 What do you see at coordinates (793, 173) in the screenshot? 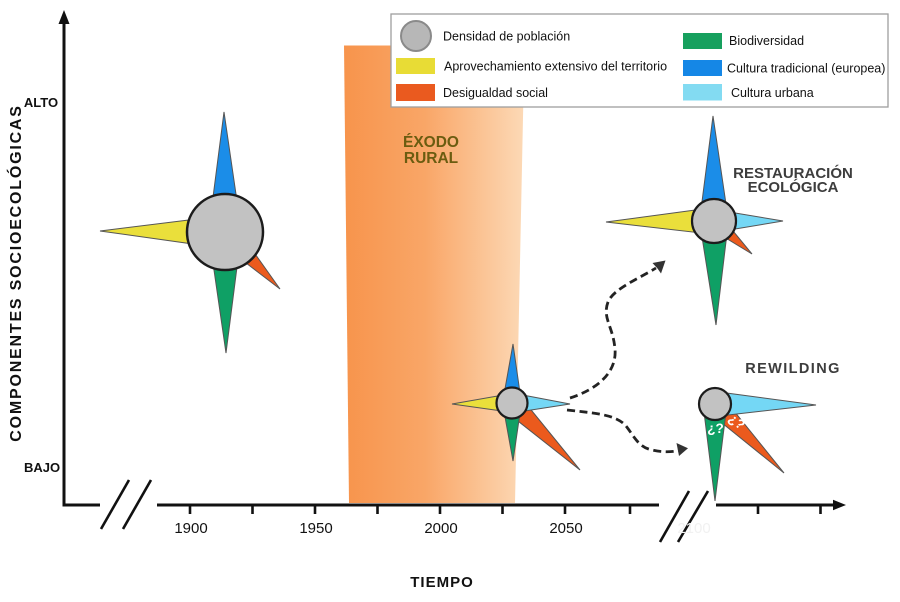
I see `svg-text: RESTAURACIÓN` at bounding box center [793, 173].